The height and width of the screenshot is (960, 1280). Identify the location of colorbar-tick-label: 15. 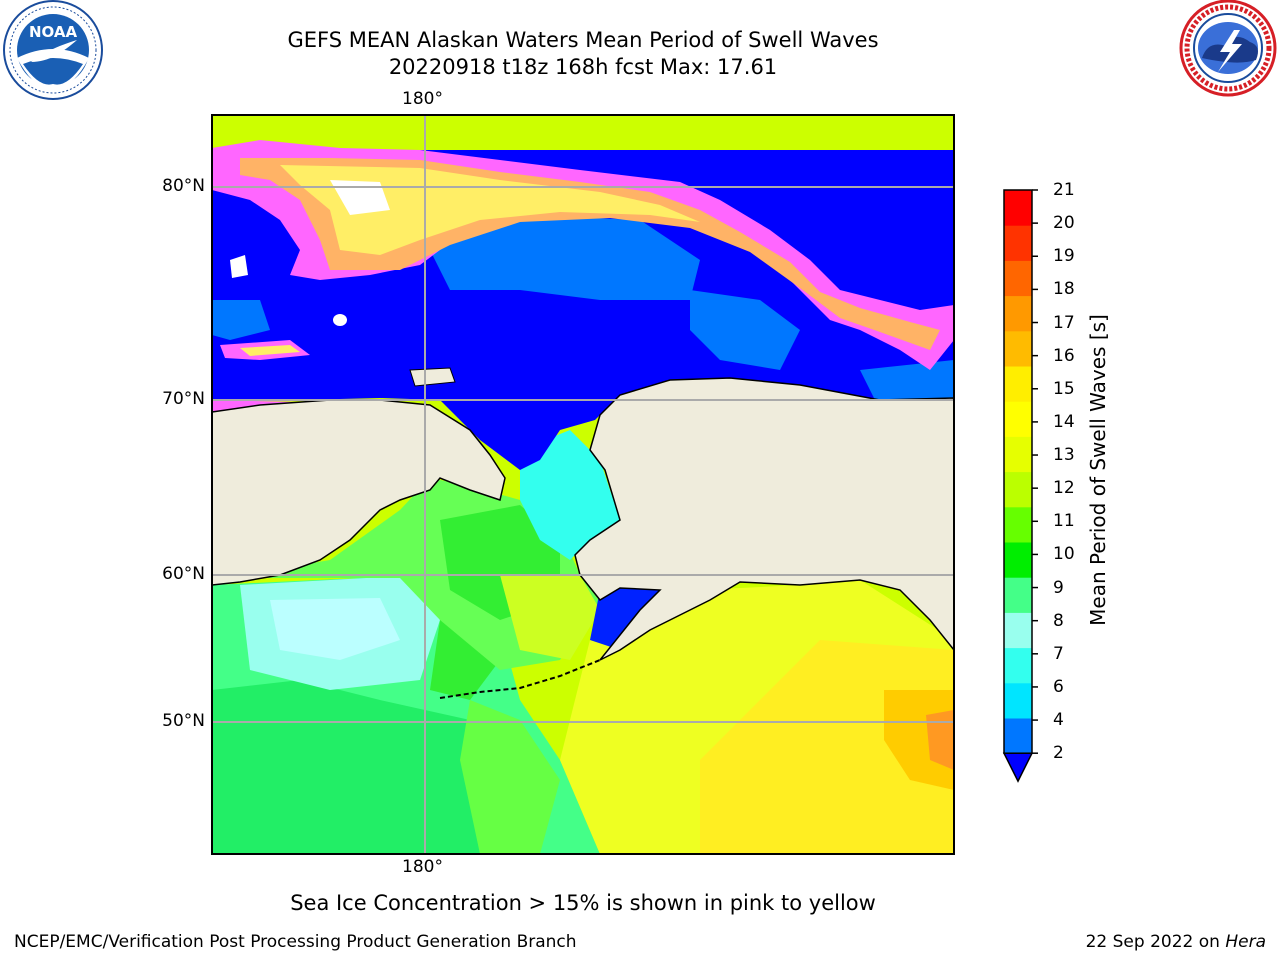
(1064, 388).